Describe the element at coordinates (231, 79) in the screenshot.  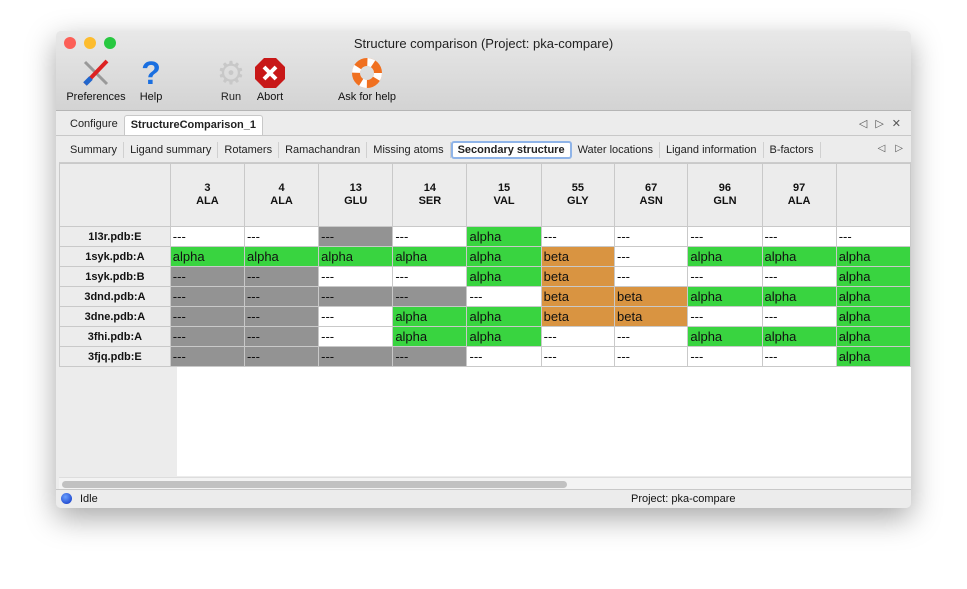
I see `run-button: ⚙ Run` at that location.